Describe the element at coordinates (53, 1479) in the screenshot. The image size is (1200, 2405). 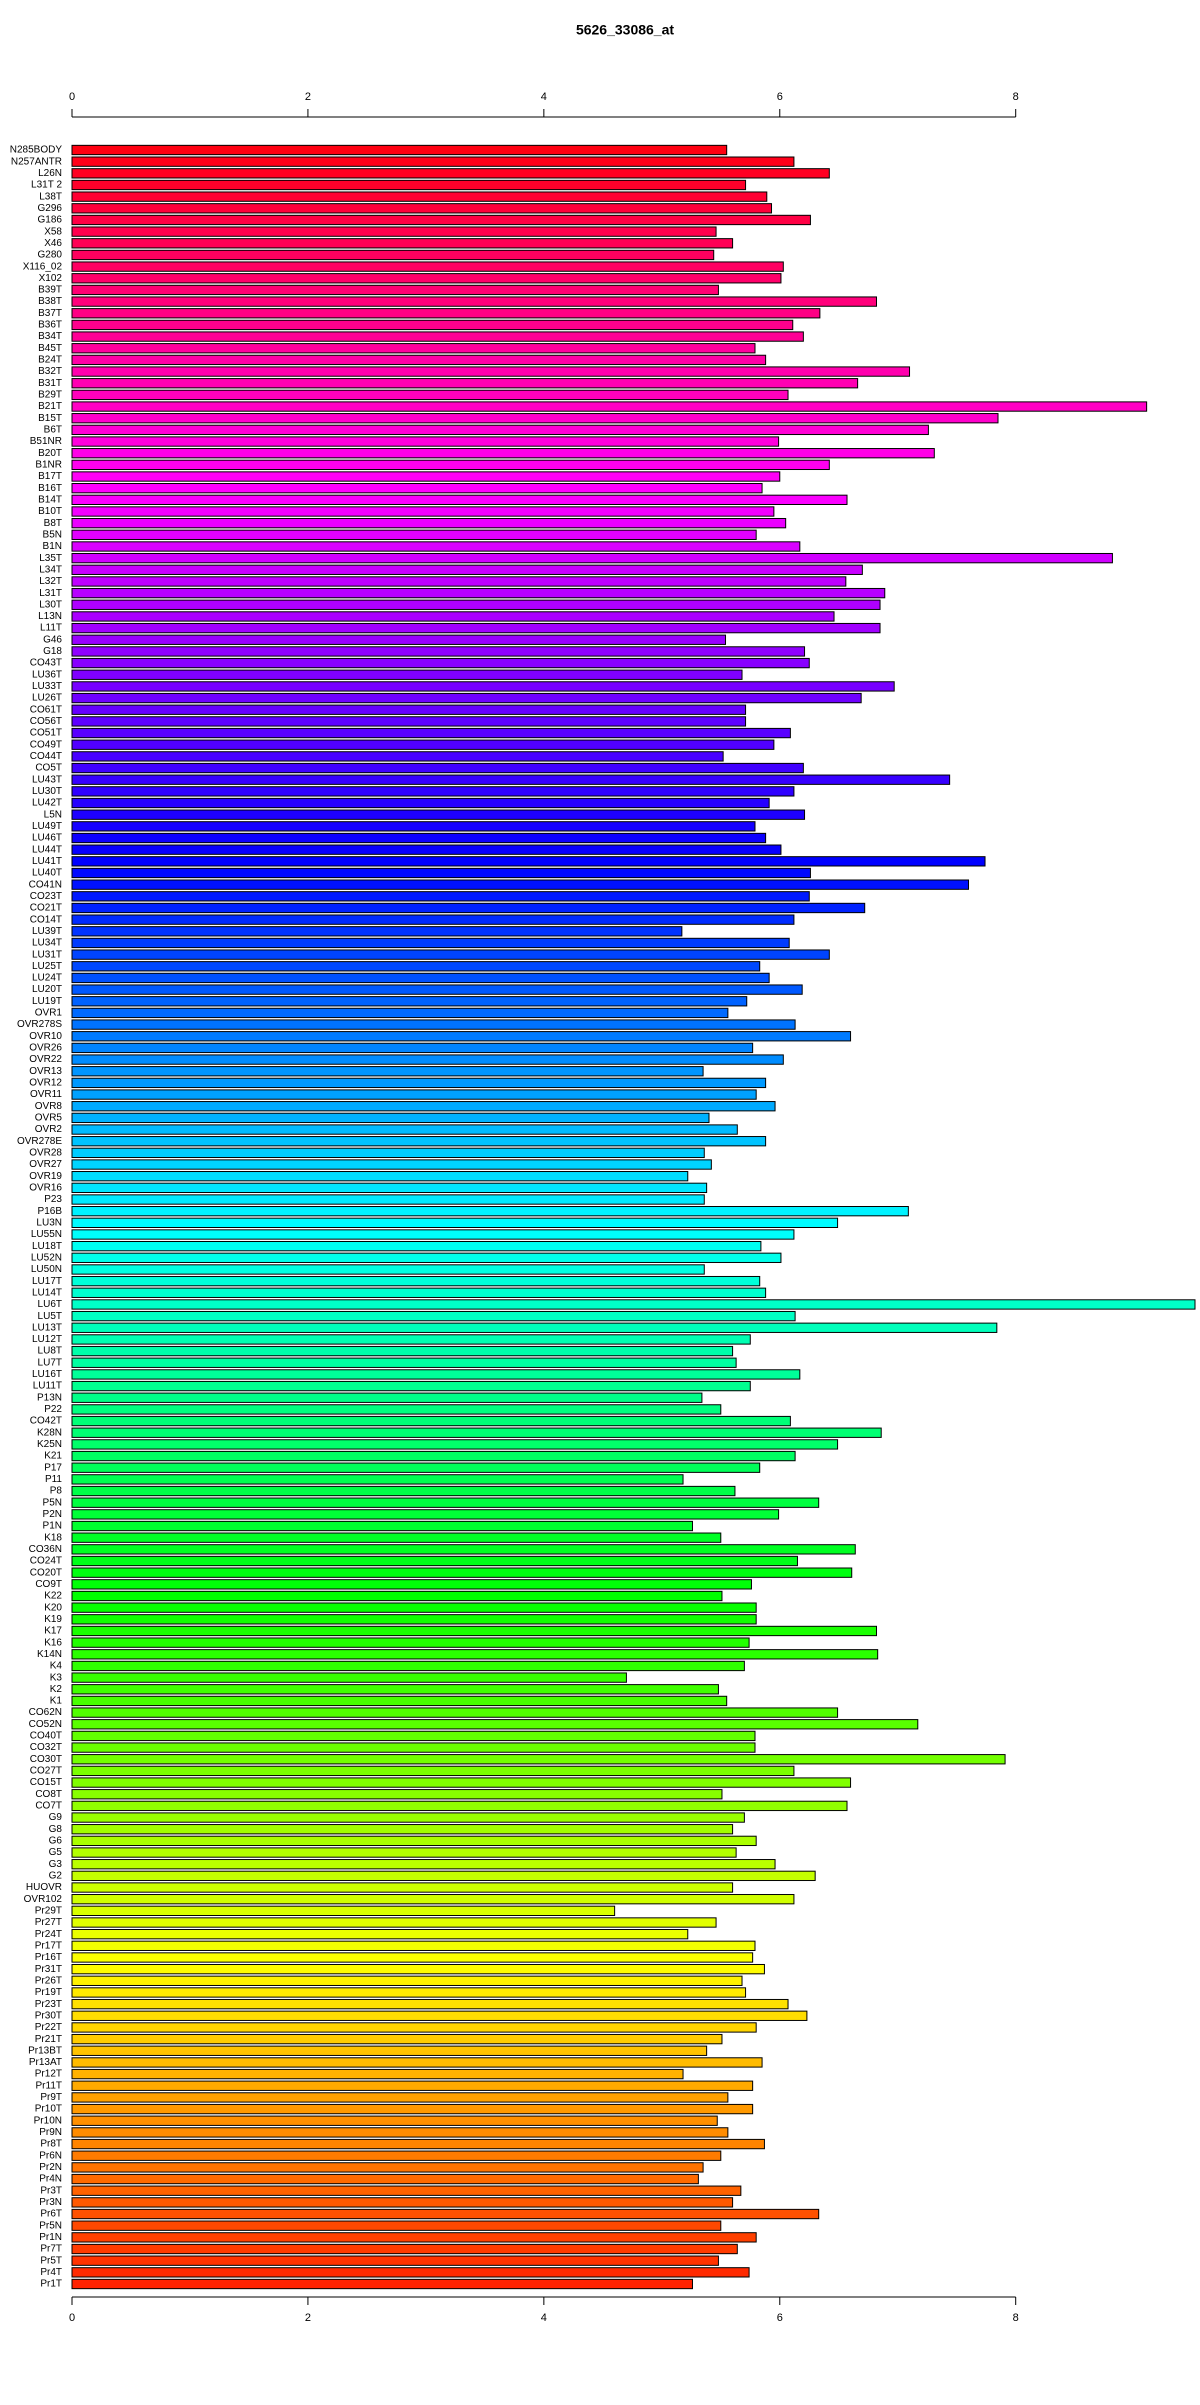
I see `y-tick-label: P11` at that location.